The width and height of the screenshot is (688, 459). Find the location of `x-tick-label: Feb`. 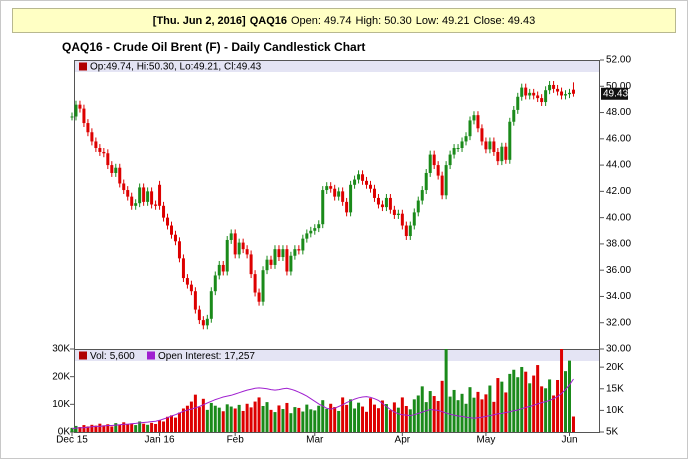

x-tick-label: Feb is located at coordinates (236, 440).